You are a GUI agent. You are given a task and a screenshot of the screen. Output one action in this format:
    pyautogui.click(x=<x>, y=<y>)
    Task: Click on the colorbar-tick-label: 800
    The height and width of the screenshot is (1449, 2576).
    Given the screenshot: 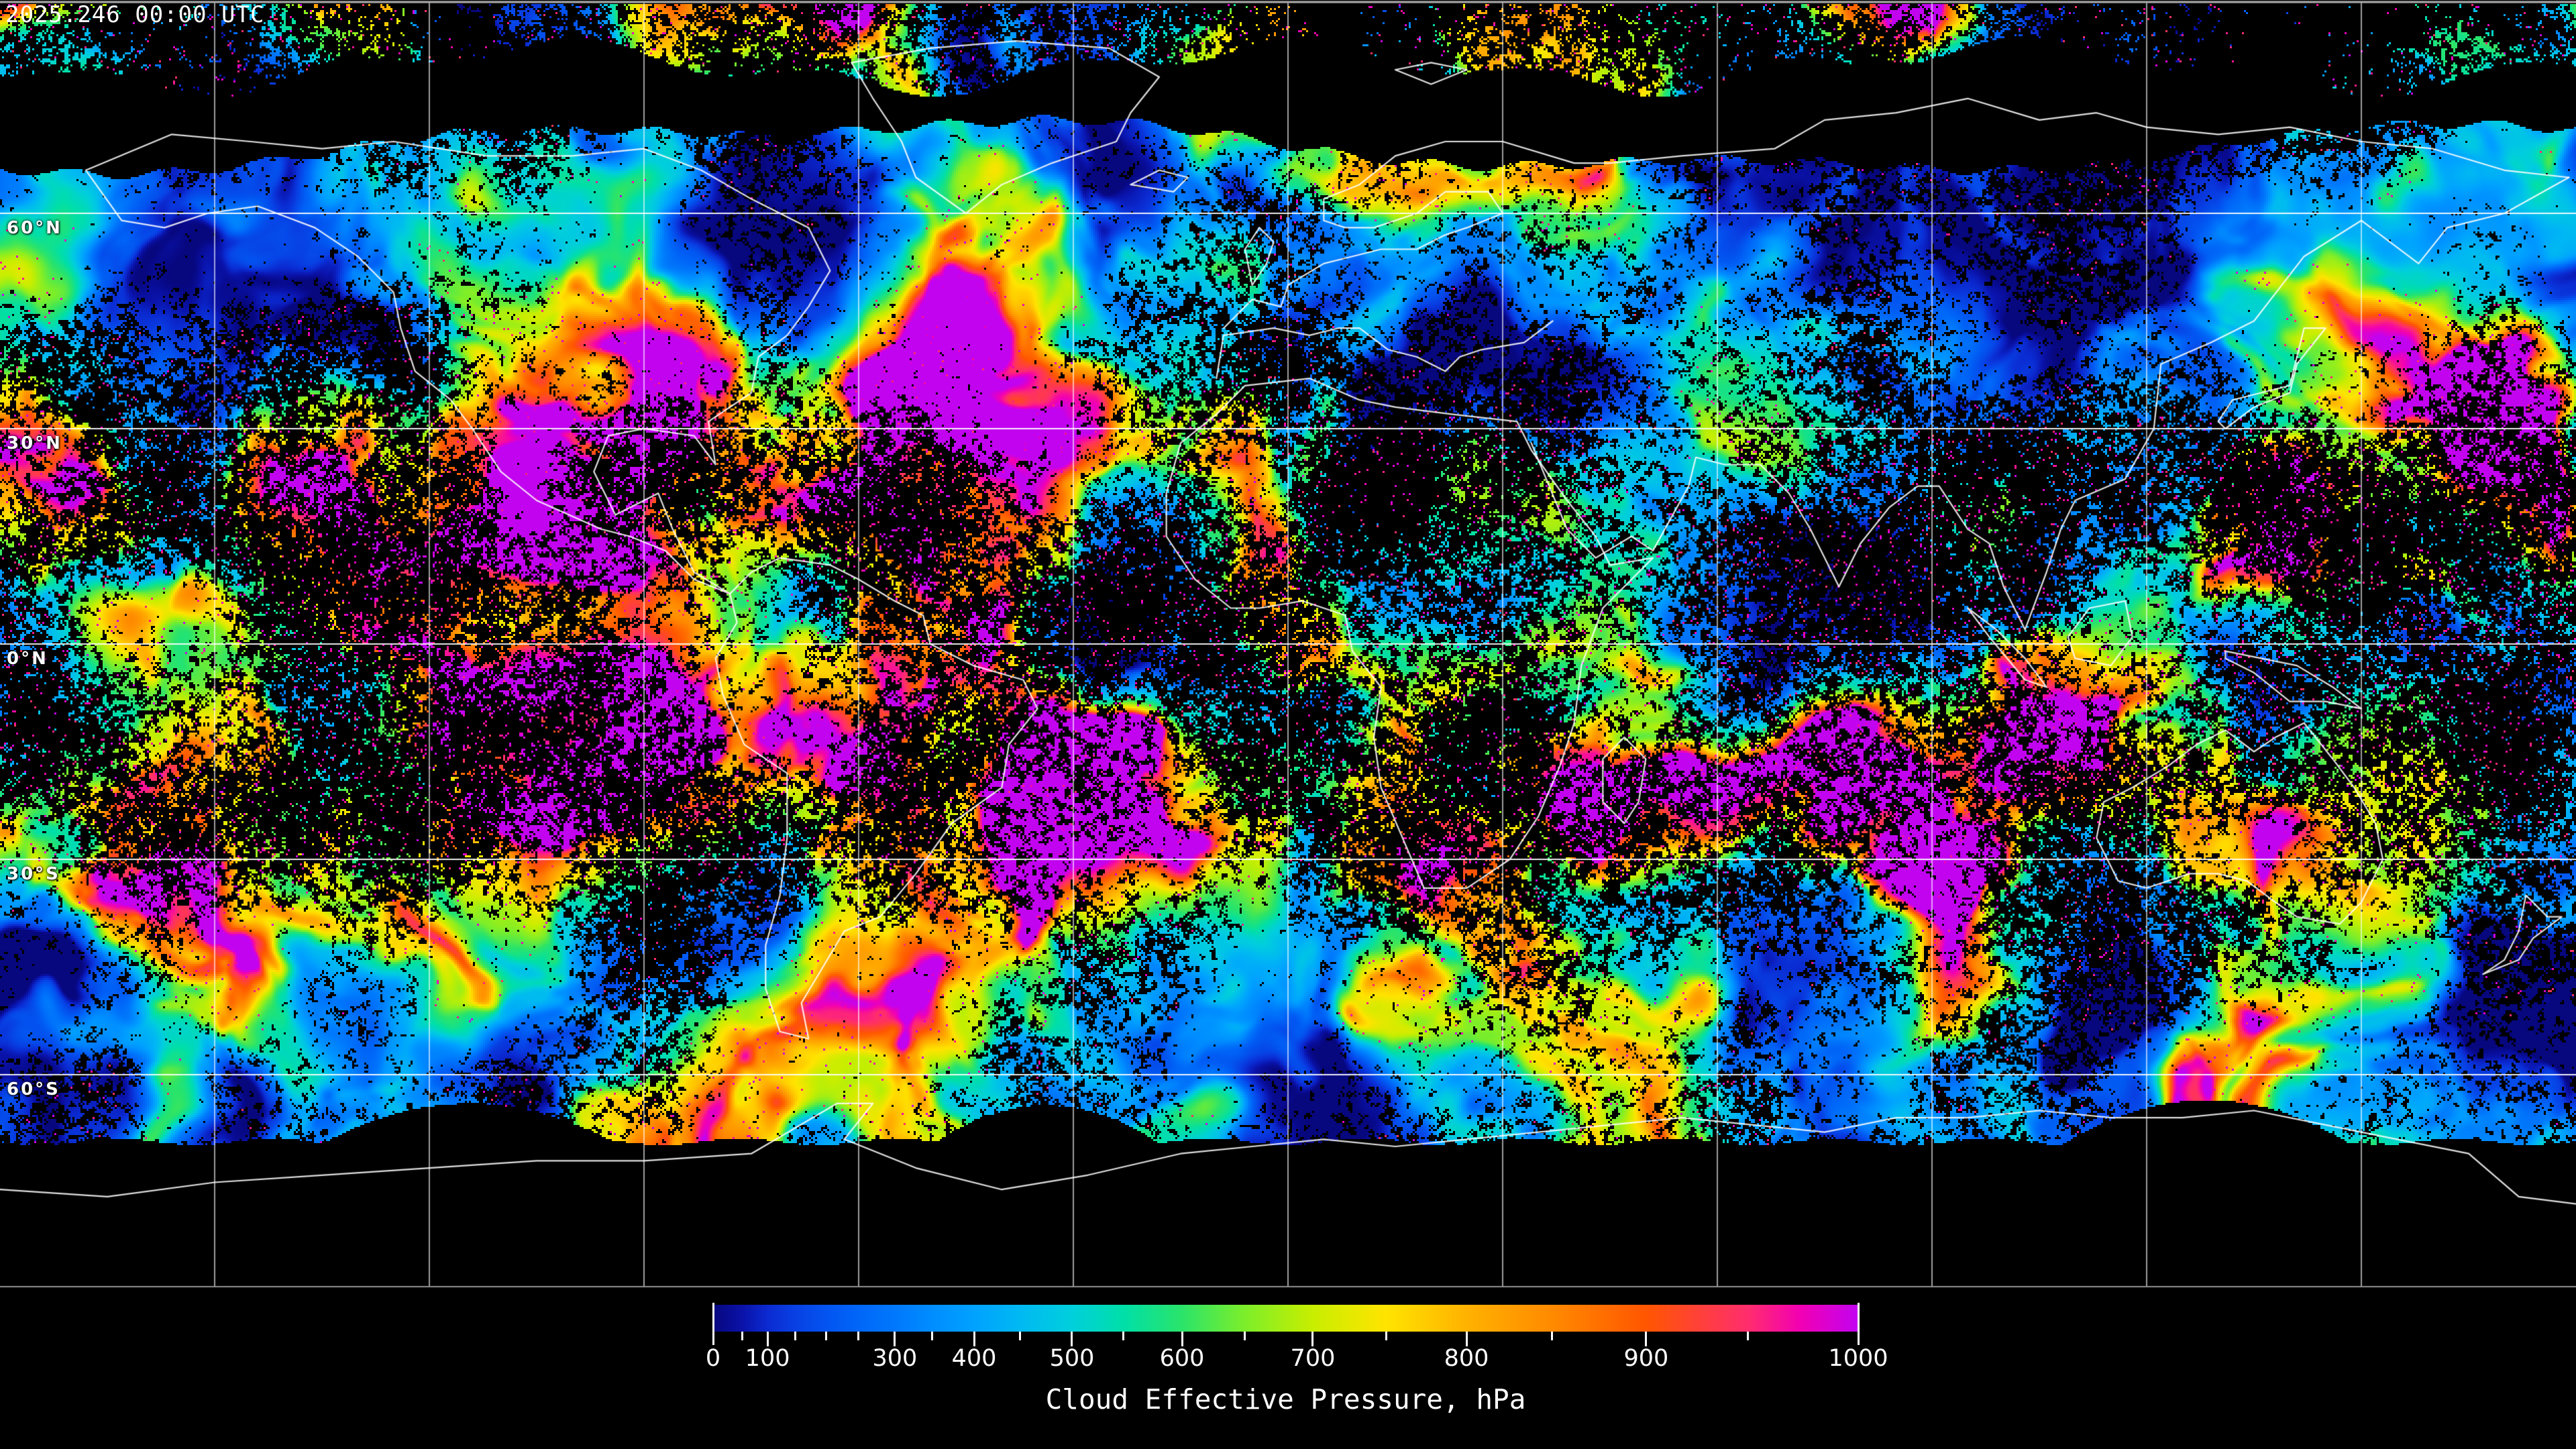 What is the action you would take?
    pyautogui.click(x=1466, y=1358)
    